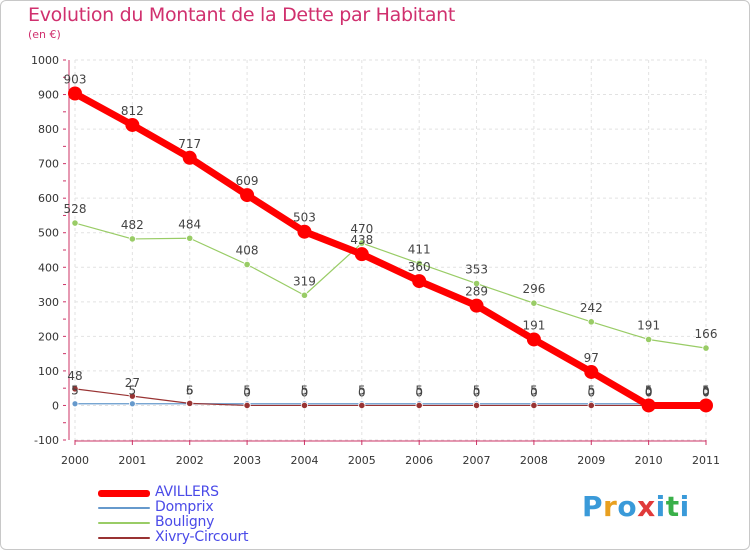 The width and height of the screenshot is (750, 550). What do you see at coordinates (247, 460) in the screenshot?
I see `x-tick-label: 2003` at bounding box center [247, 460].